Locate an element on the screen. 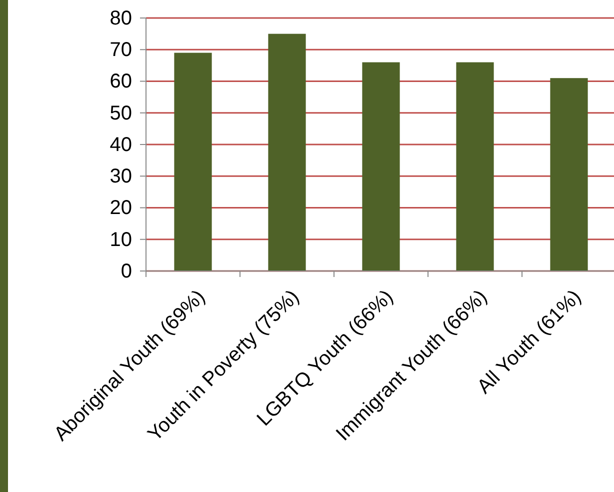 Image resolution: width=614 pixels, height=492 pixels. y-tick-label: 60 is located at coordinates (121, 81).